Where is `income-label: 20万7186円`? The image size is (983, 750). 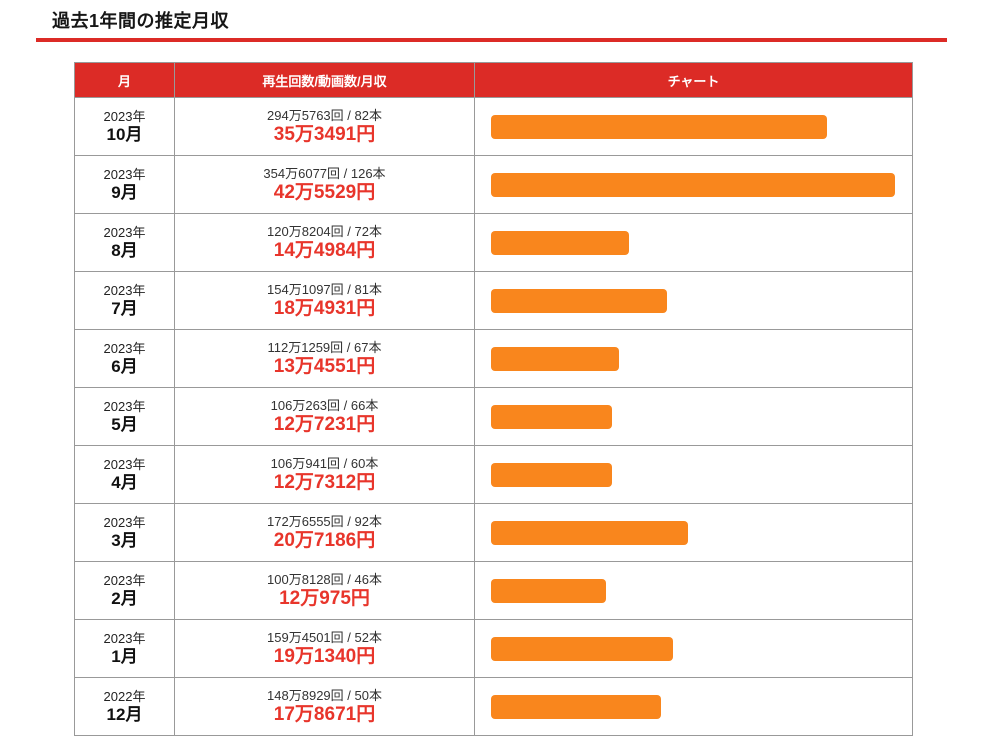
income-label: 20万7186円 is located at coordinates (324, 541).